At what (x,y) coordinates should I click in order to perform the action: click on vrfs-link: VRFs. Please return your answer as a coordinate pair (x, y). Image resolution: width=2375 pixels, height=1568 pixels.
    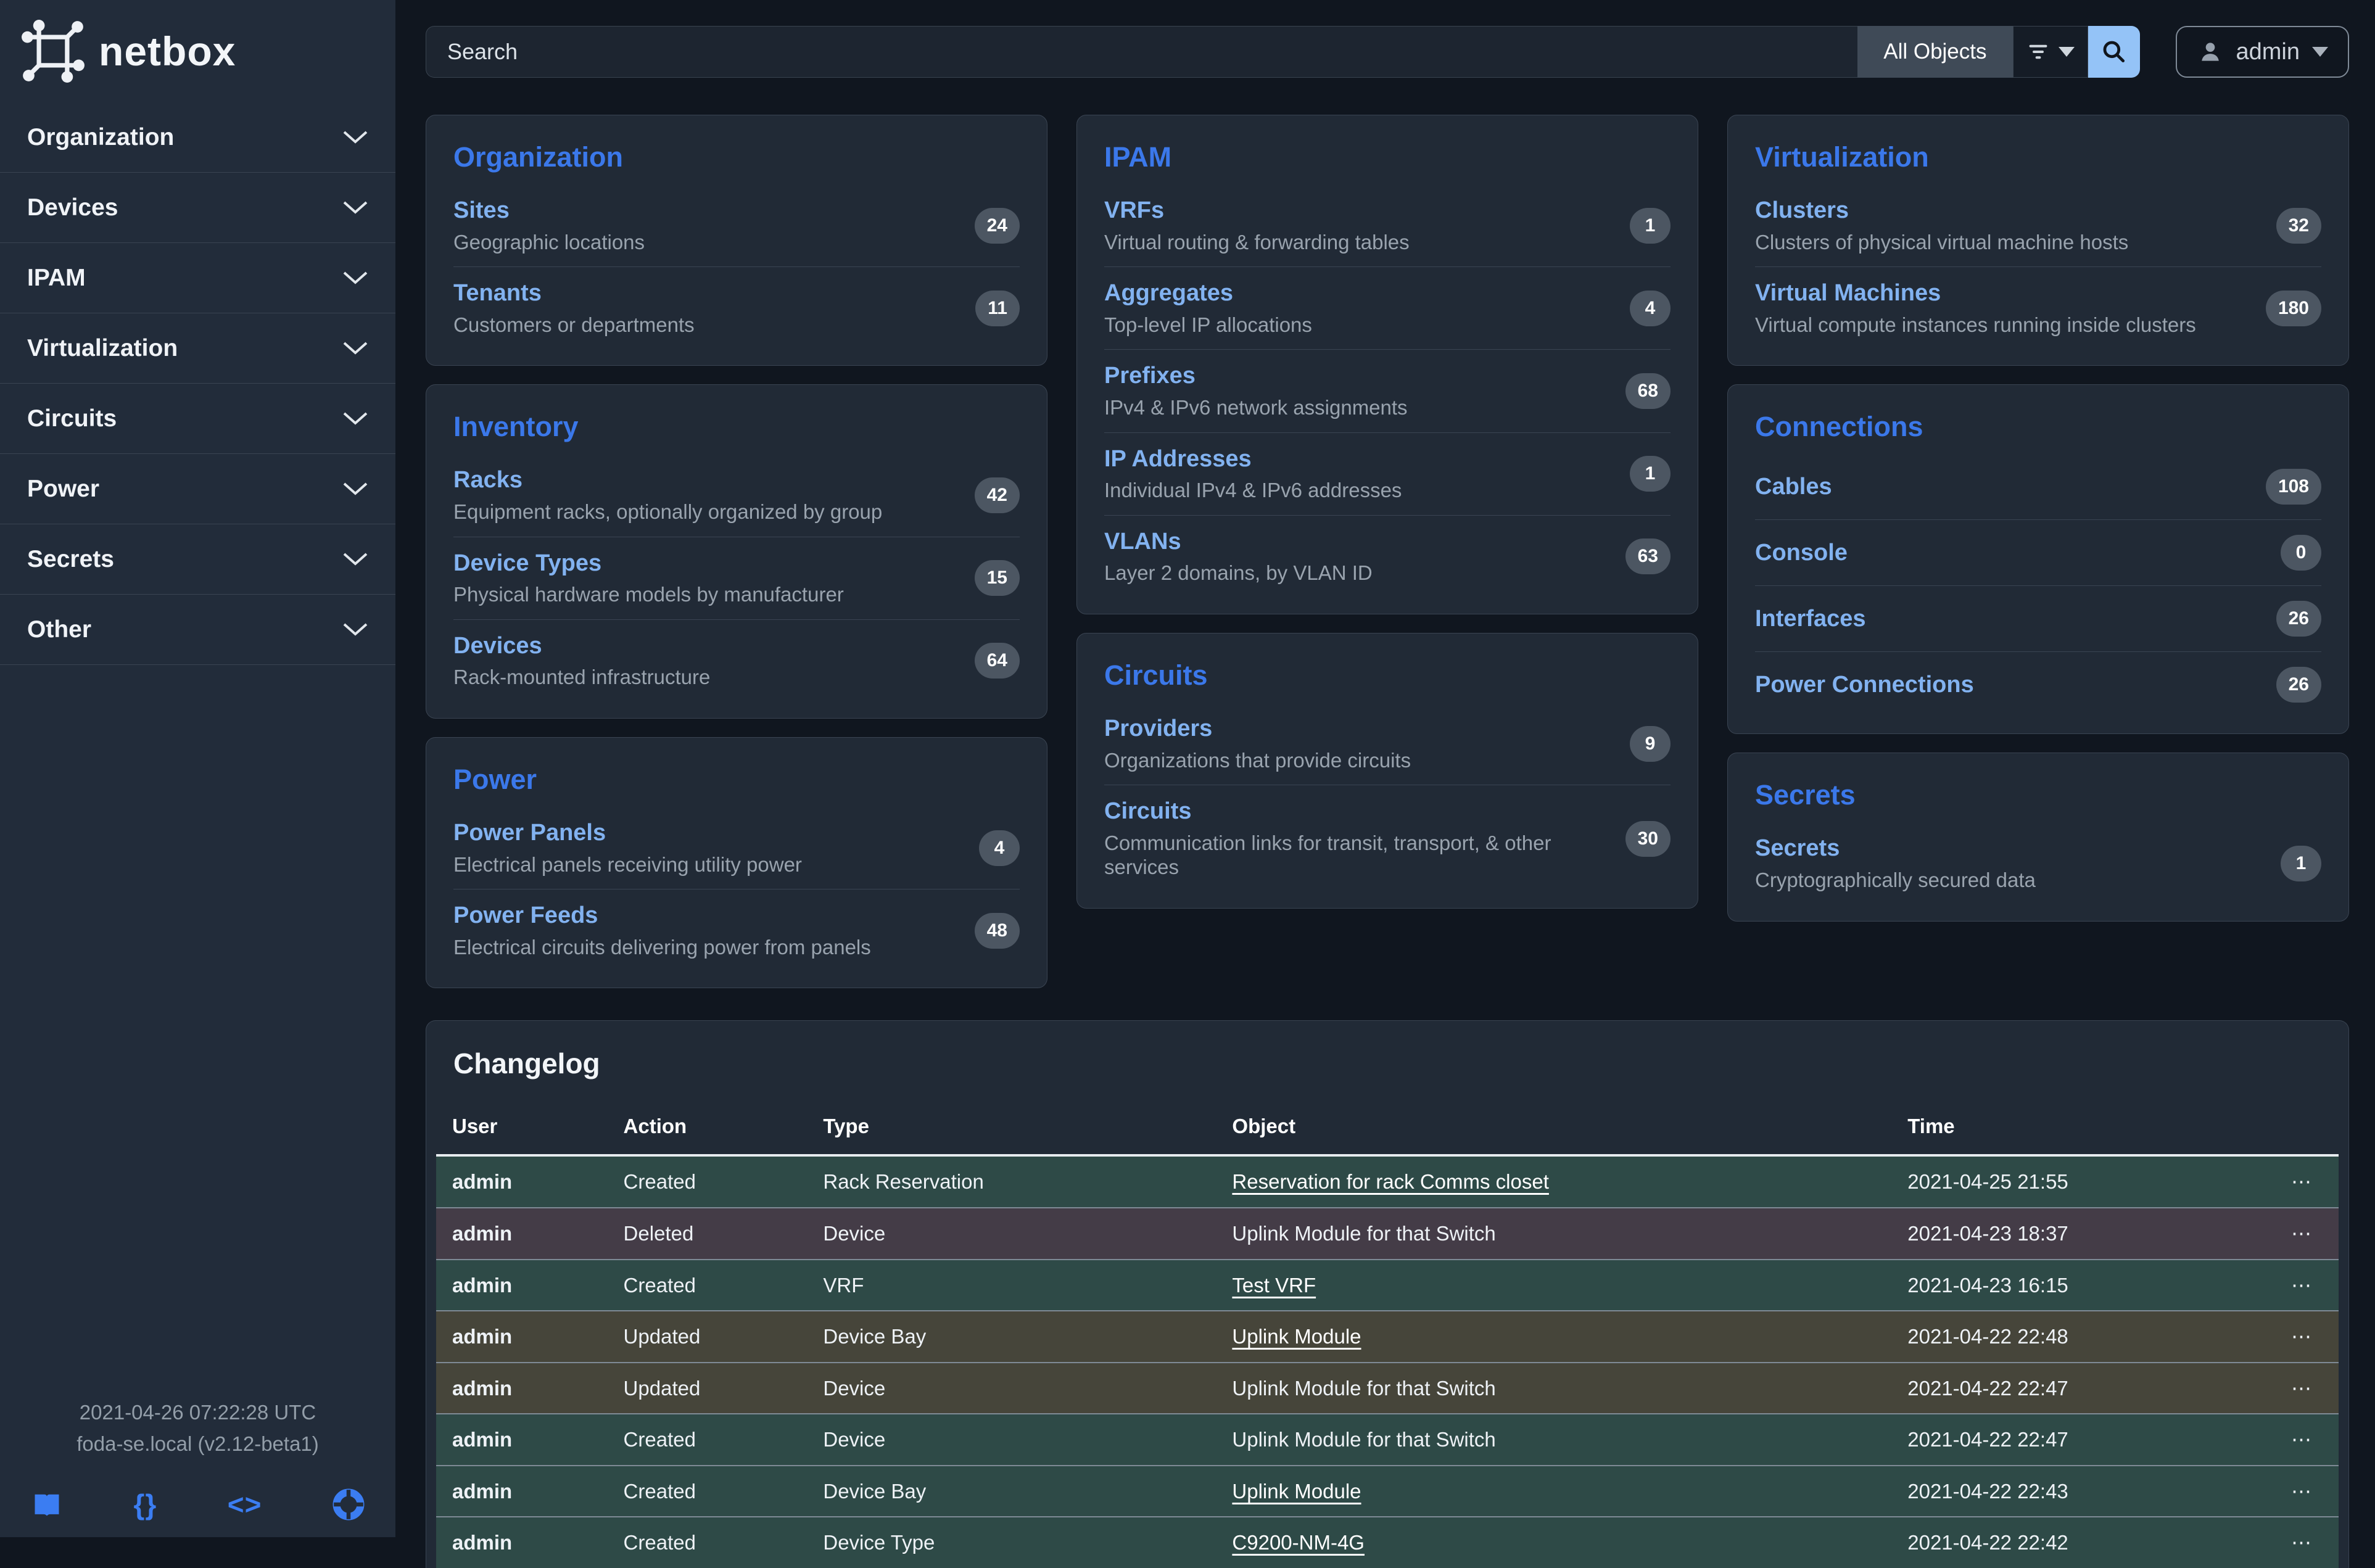
    Looking at the image, I should click on (1134, 211).